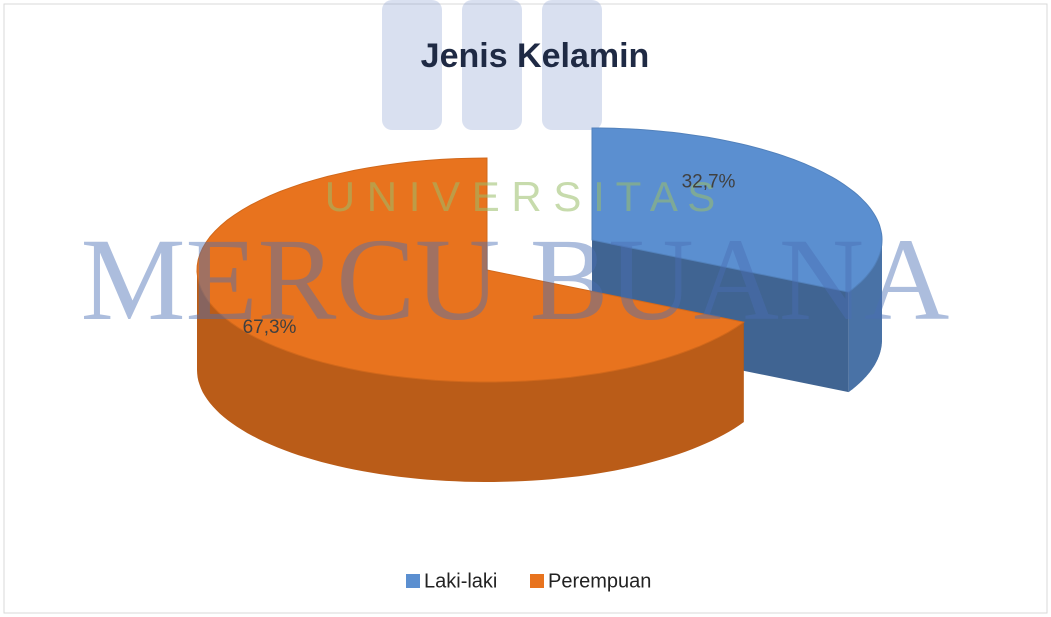  Describe the element at coordinates (709, 181) in the screenshot. I see `data-label: 32,7%` at that location.